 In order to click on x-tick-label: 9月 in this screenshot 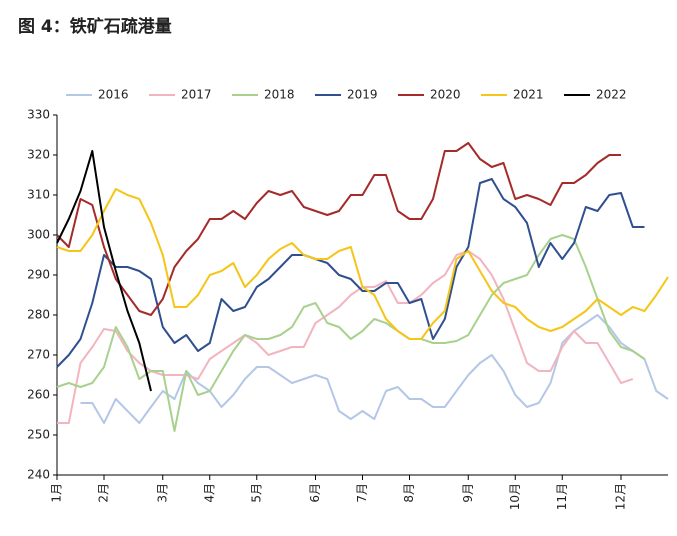, I will do `click(468, 493)`.